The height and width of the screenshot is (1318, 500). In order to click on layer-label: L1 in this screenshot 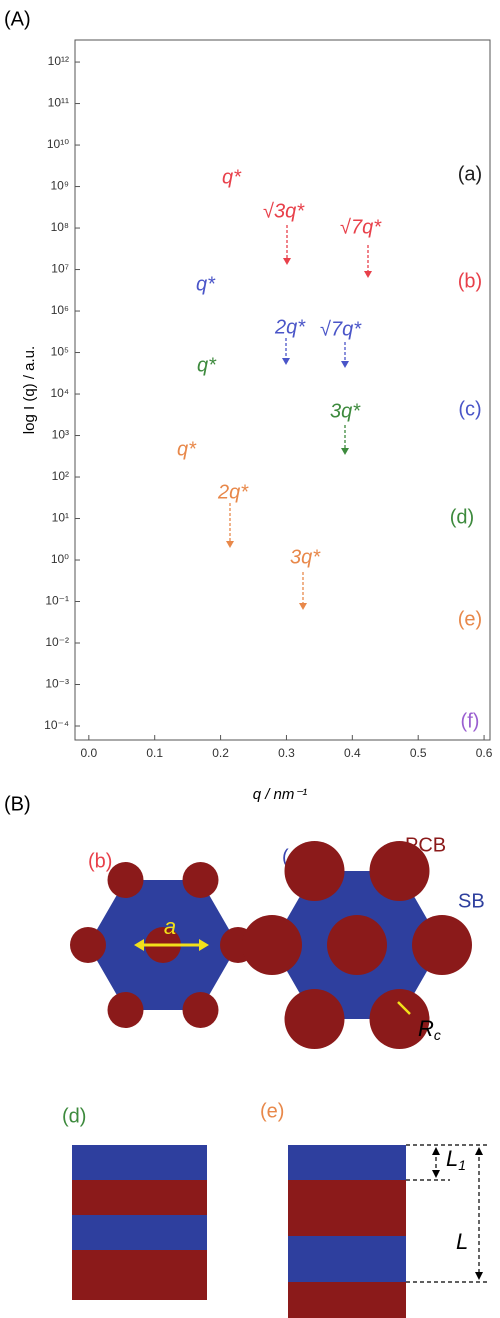, I will do `click(456, 1159)`.